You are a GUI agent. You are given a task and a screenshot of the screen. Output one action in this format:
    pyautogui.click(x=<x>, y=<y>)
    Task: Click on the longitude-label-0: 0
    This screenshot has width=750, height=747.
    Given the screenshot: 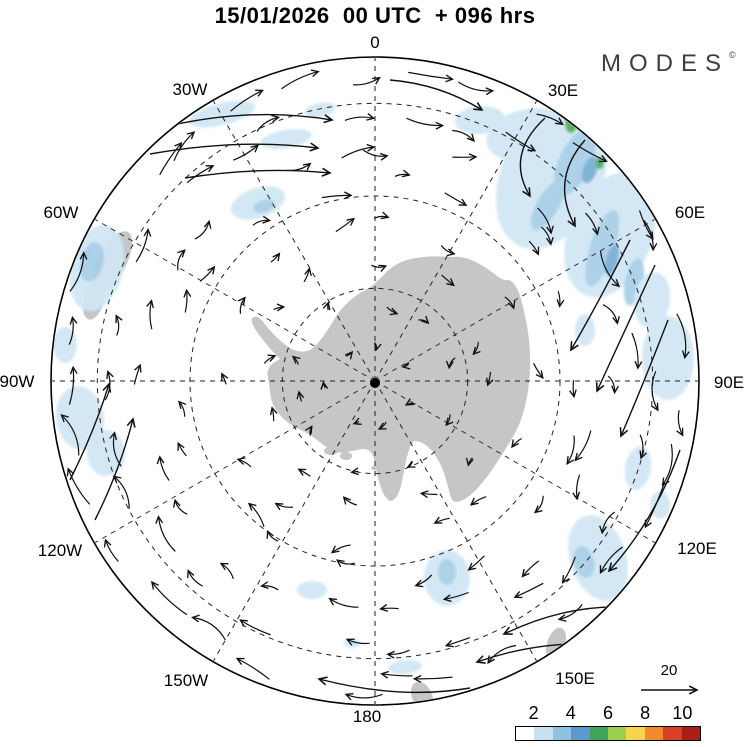 What is the action you would take?
    pyautogui.click(x=375, y=42)
    